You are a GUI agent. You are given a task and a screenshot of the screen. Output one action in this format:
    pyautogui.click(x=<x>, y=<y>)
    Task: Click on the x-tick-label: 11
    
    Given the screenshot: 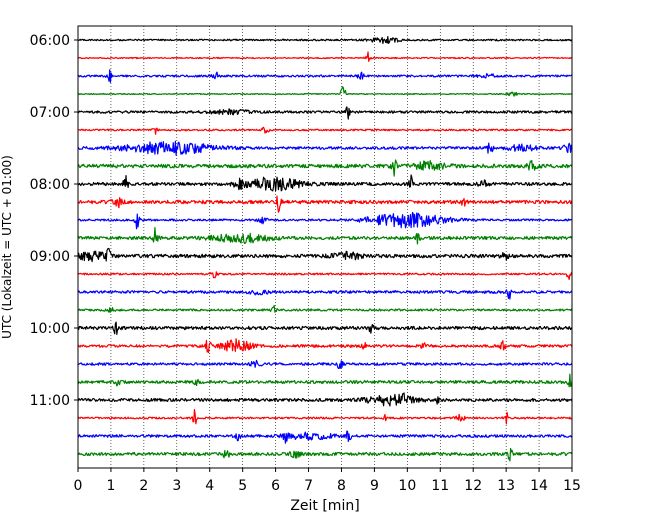 What is the action you would take?
    pyautogui.click(x=440, y=486)
    